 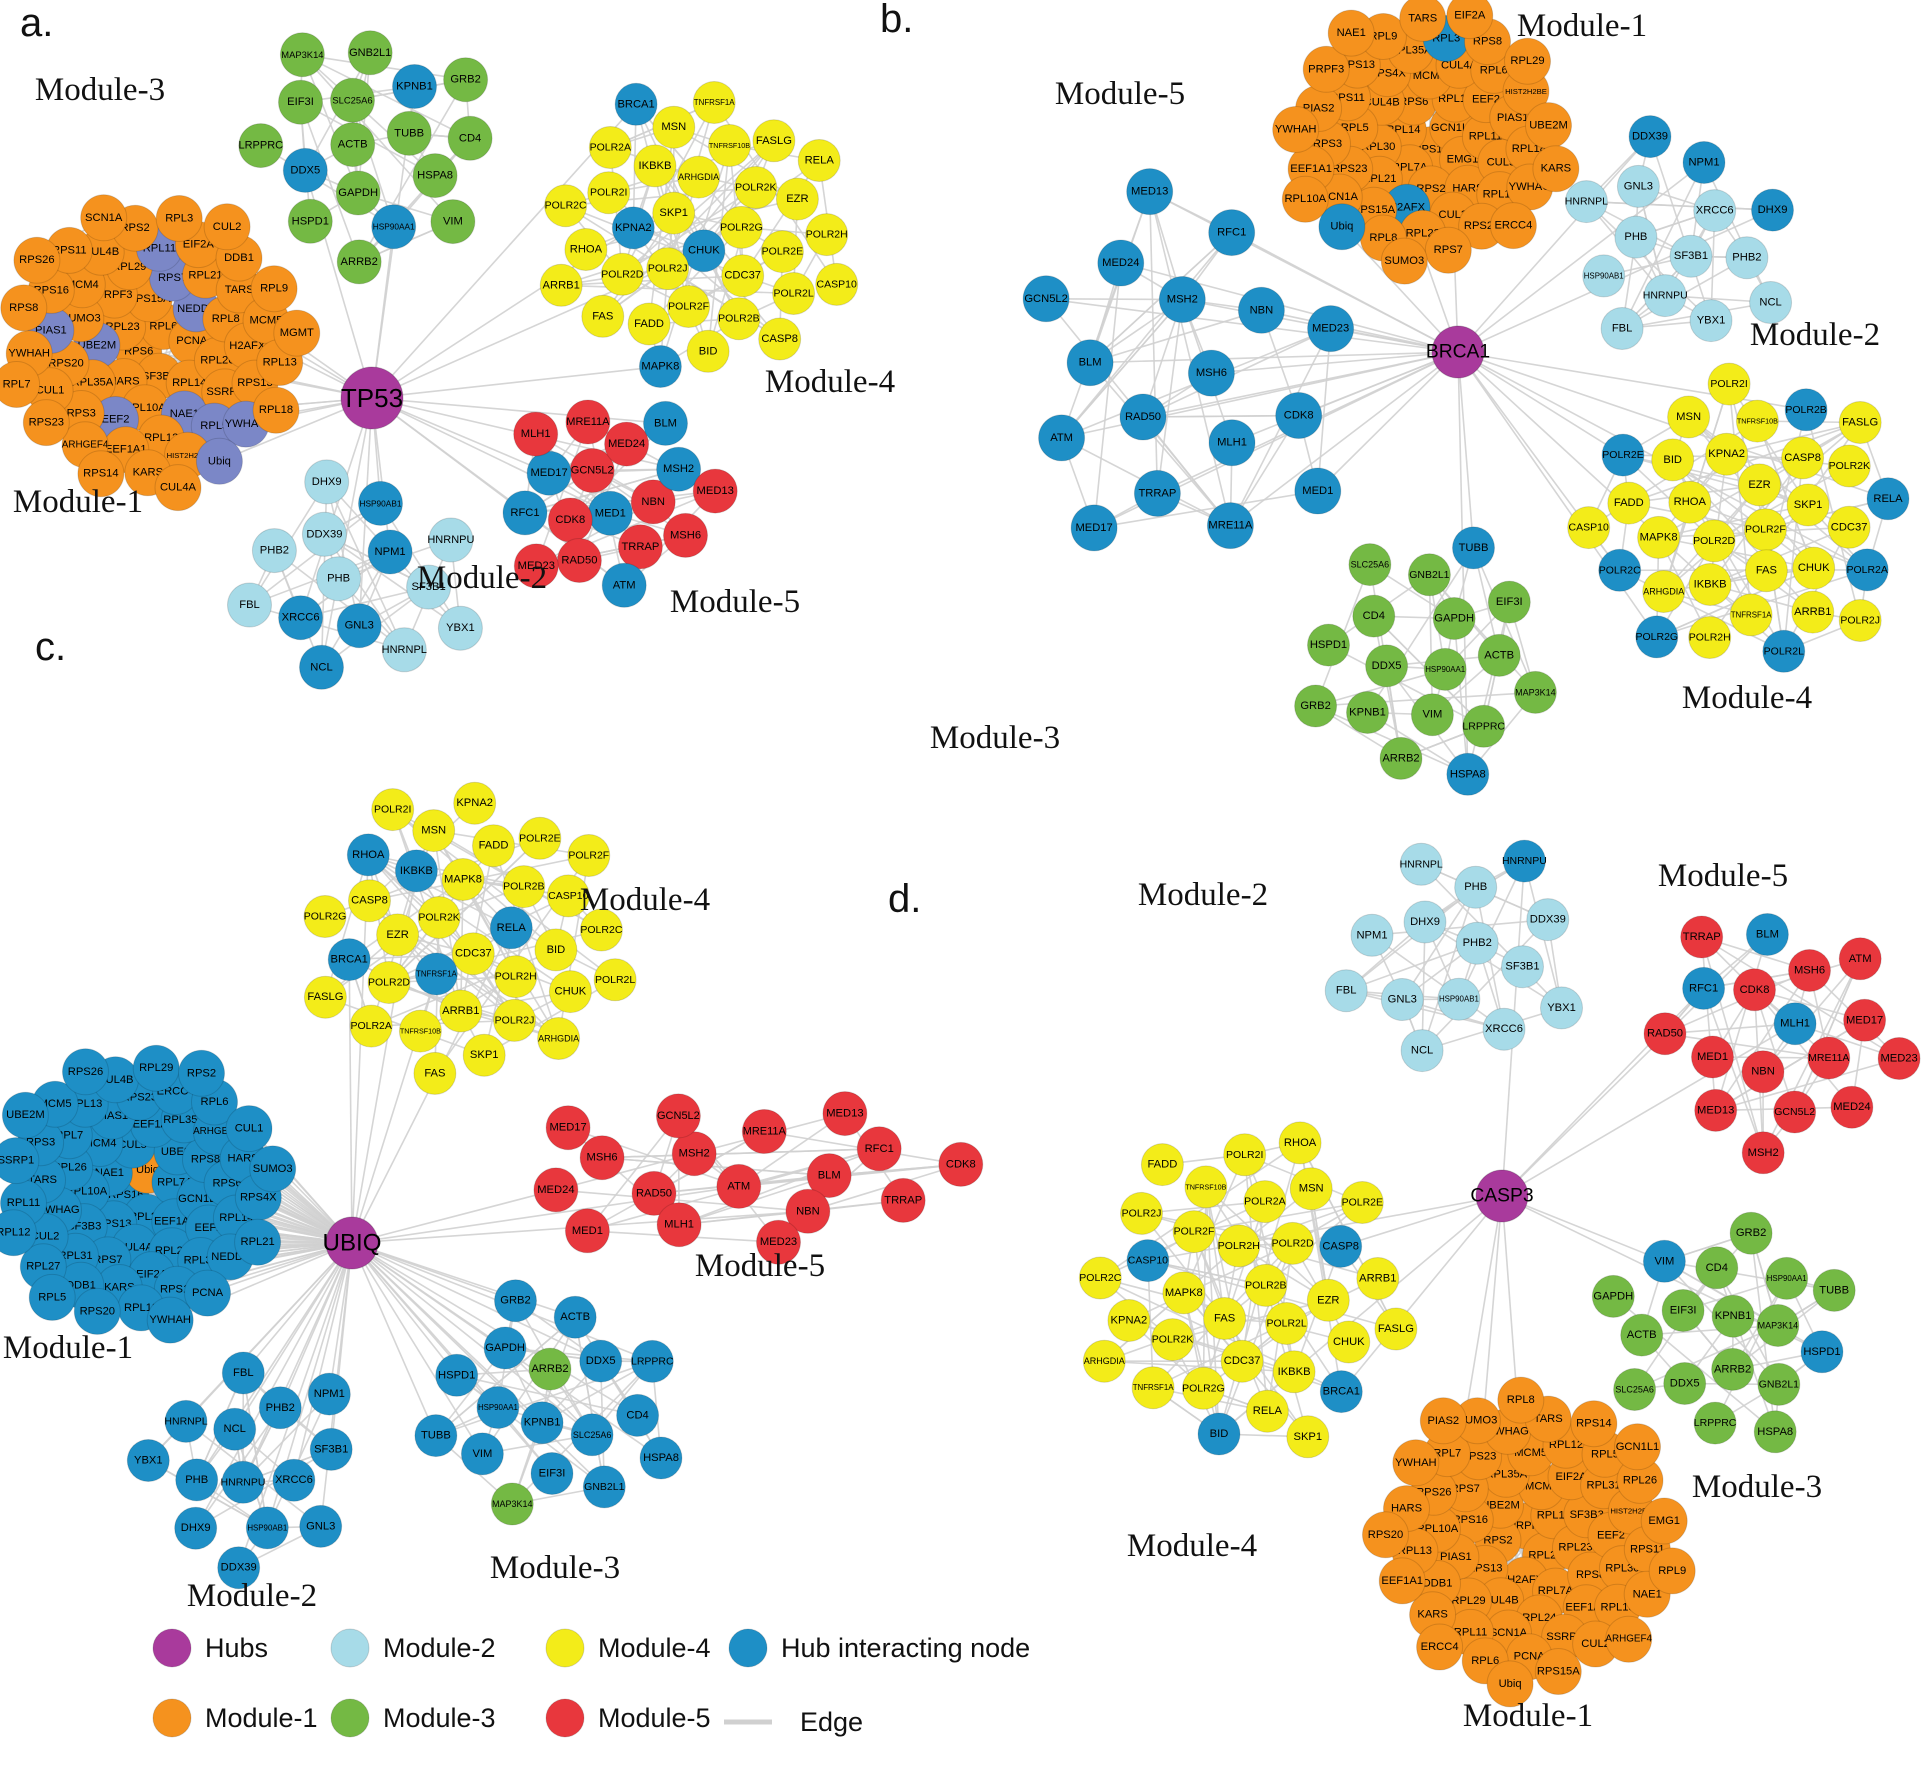 I want to click on node-SSRP1: SSRP1, so click(x=20, y=1161).